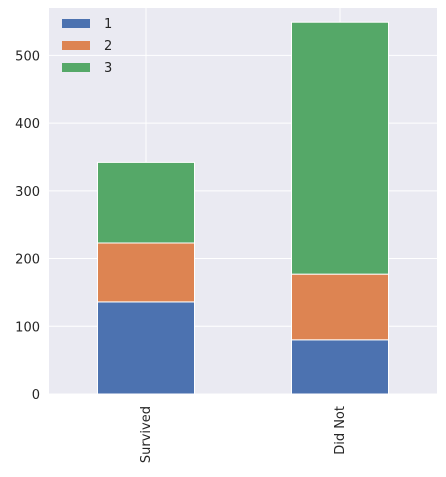 This screenshot has width=446, height=477. Describe the element at coordinates (27, 192) in the screenshot. I see `y-tick-label: 300` at that location.